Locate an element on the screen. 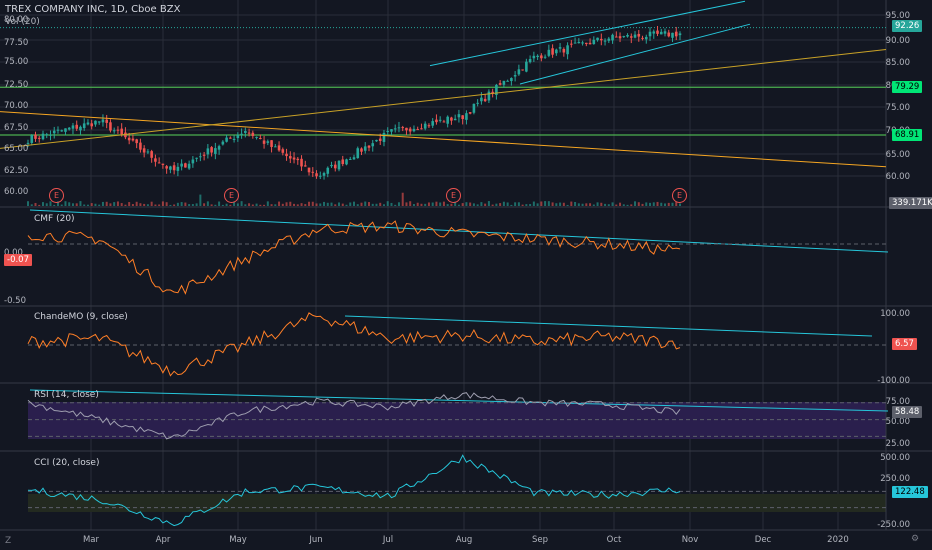  level-tag-lower: 68.91 is located at coordinates (907, 135).